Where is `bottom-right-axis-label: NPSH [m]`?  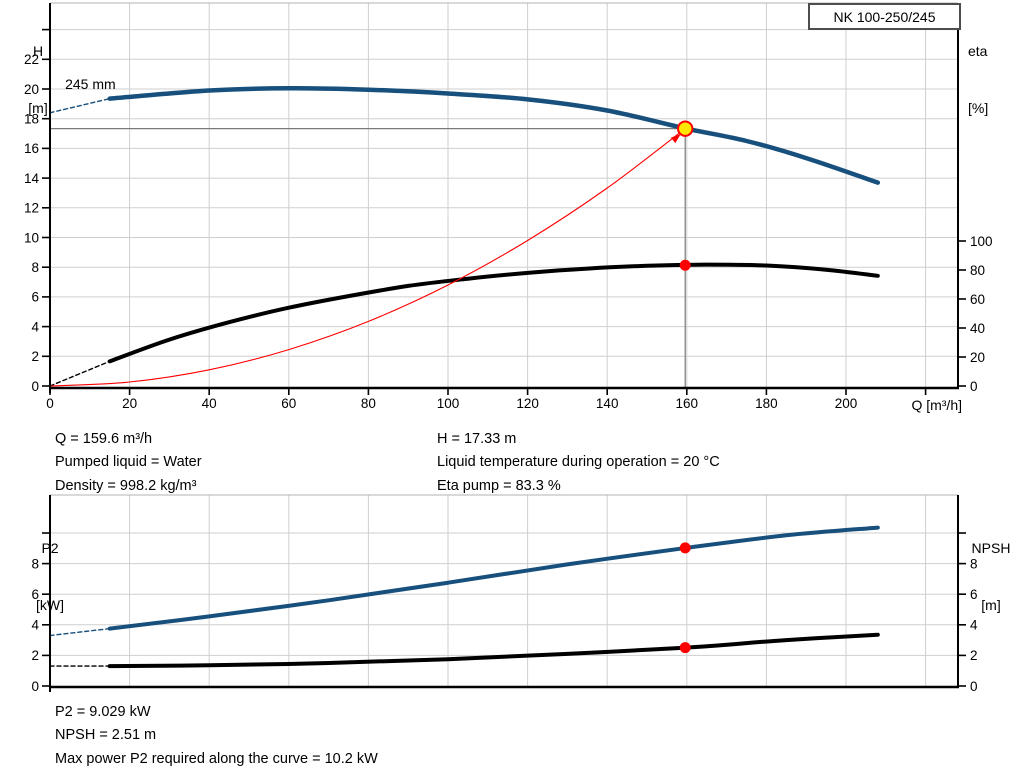 bottom-right-axis-label: NPSH [m] is located at coordinates (991, 577).